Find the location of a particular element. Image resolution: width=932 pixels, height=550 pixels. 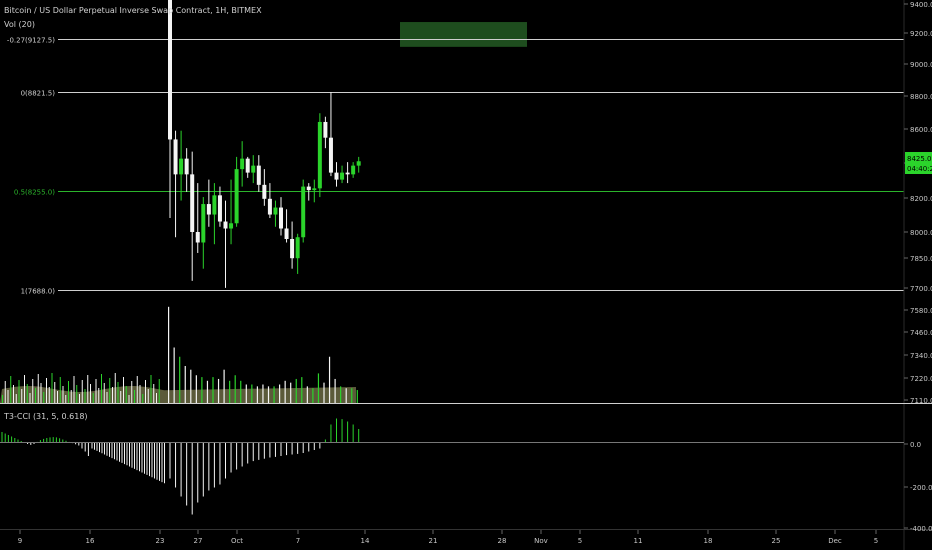

time-axis: 9 16 23 27 Oct 7 14 21 28 Nov 5 11 18 25 Dec 5 is located at coordinates (448, 537).